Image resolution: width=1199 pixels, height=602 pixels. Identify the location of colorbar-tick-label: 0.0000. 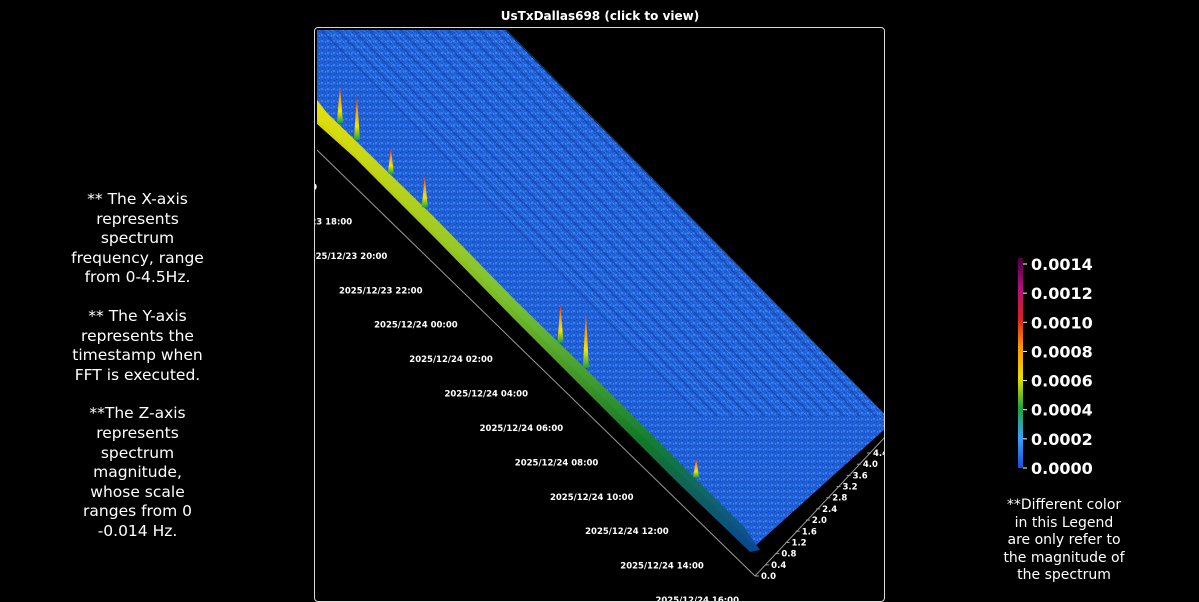
(1062, 468).